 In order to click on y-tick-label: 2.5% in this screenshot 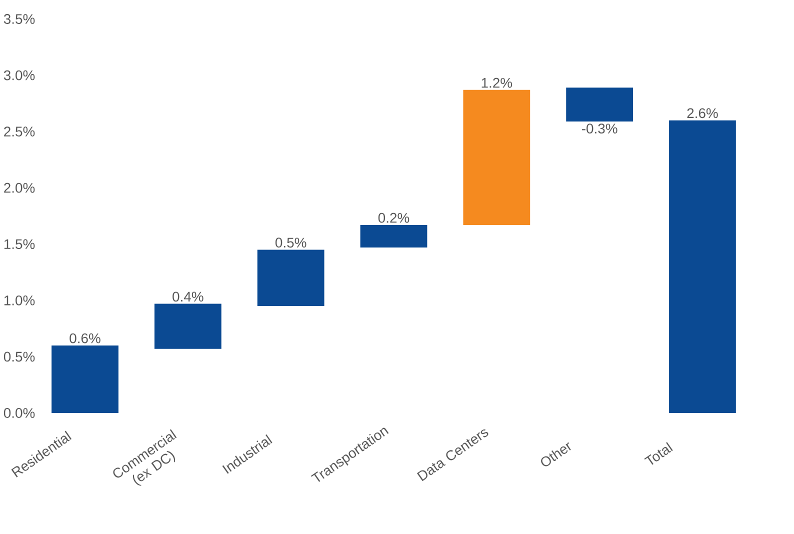, I will do `click(19, 131)`.